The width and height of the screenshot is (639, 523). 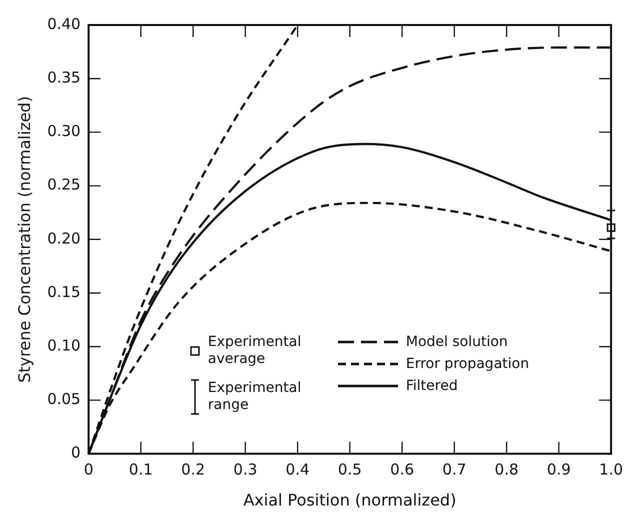 I want to click on y-tick-label: 0.25, so click(x=64, y=185).